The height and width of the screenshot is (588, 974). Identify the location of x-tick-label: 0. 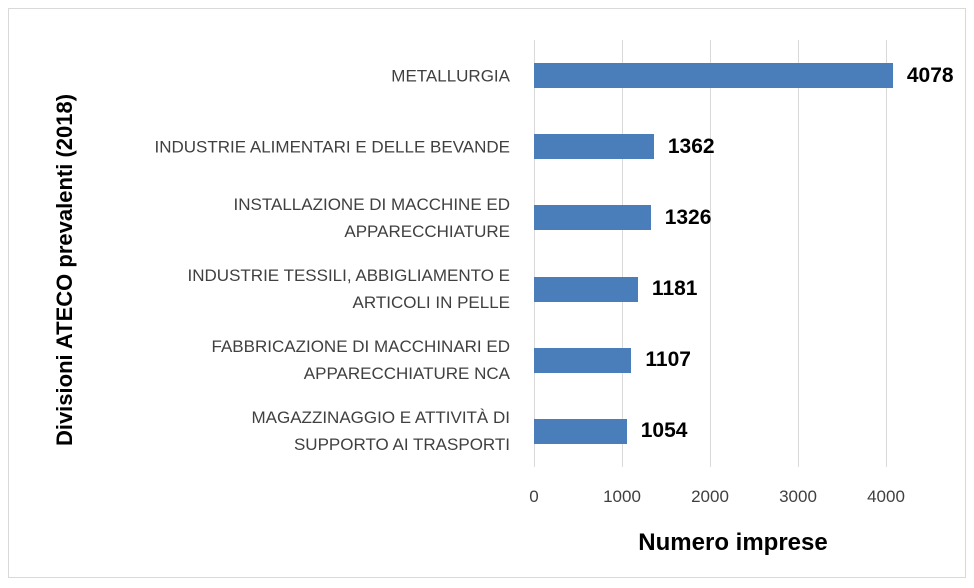
(534, 496).